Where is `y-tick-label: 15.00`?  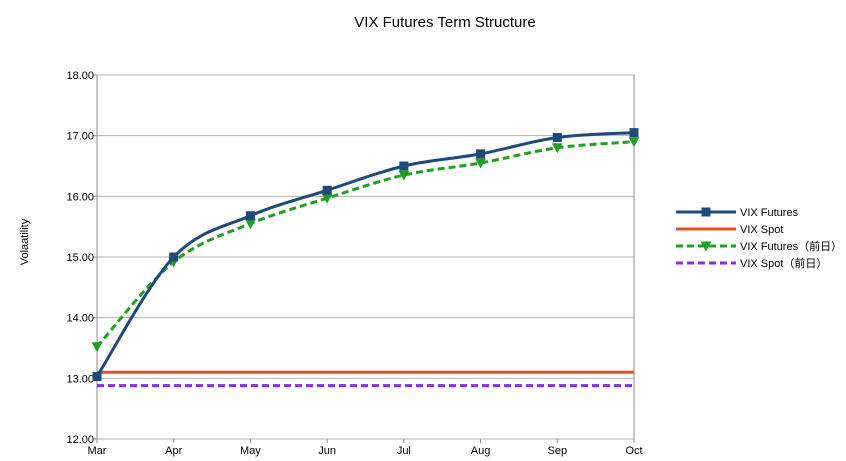
y-tick-label: 15.00 is located at coordinates (80, 258).